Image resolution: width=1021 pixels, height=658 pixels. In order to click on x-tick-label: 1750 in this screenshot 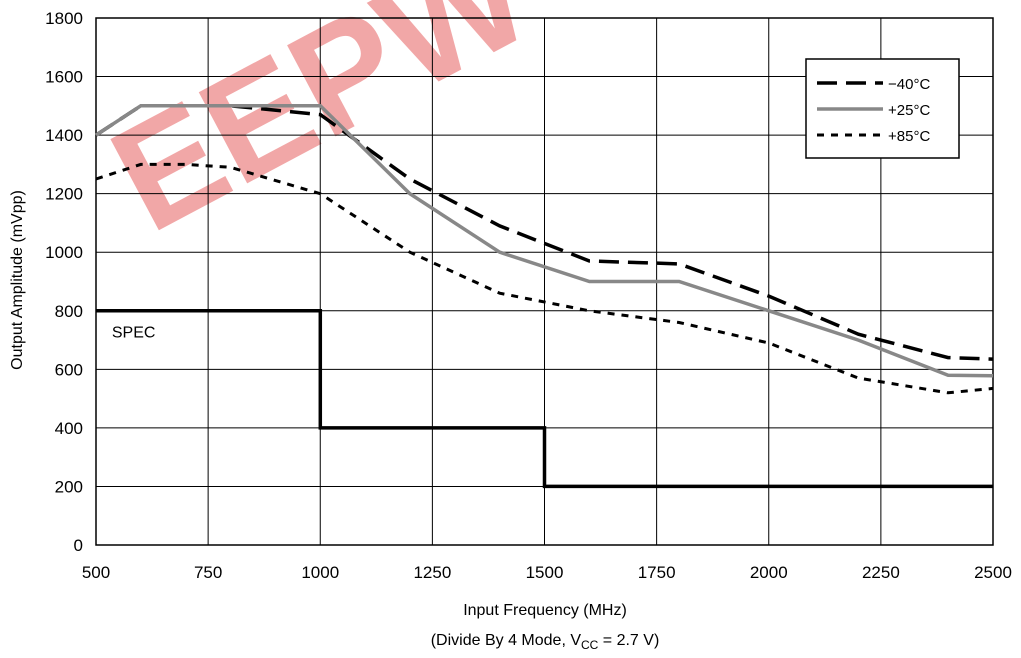, I will do `click(657, 572)`.